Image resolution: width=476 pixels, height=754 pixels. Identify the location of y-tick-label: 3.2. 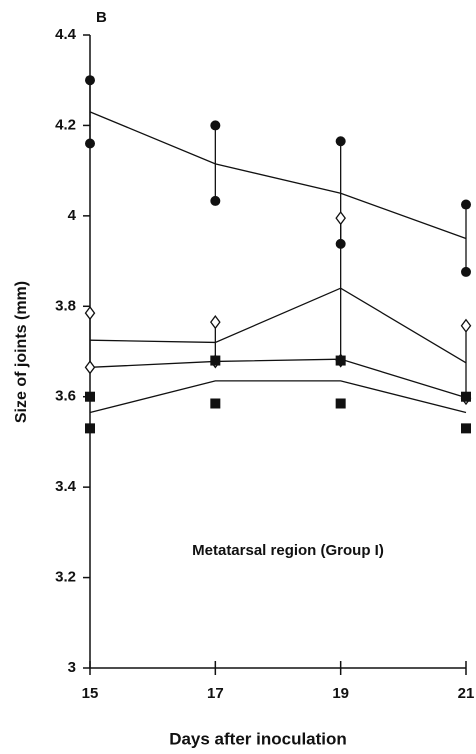
(65, 577).